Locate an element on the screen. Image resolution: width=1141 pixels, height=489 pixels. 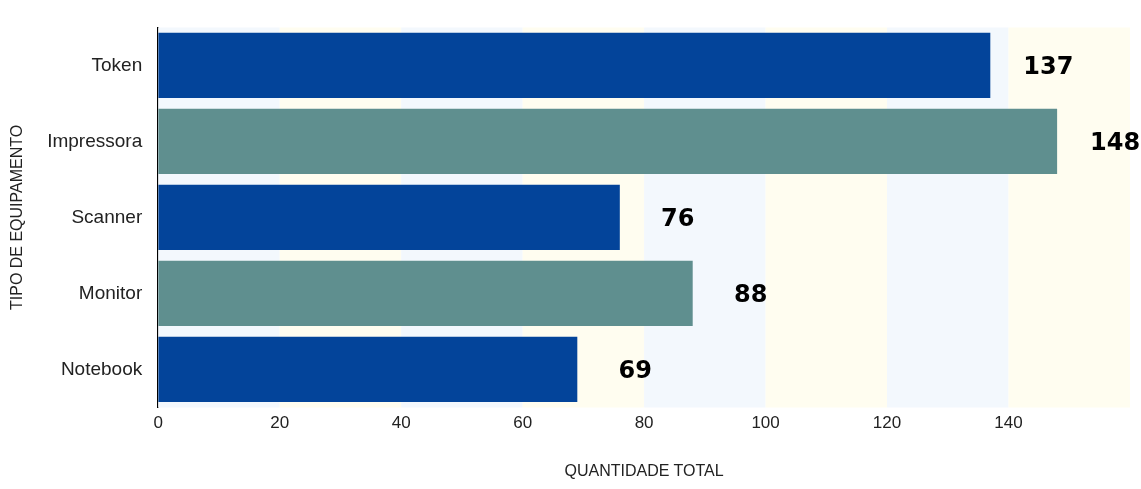
data-label: 88 is located at coordinates (751, 293).